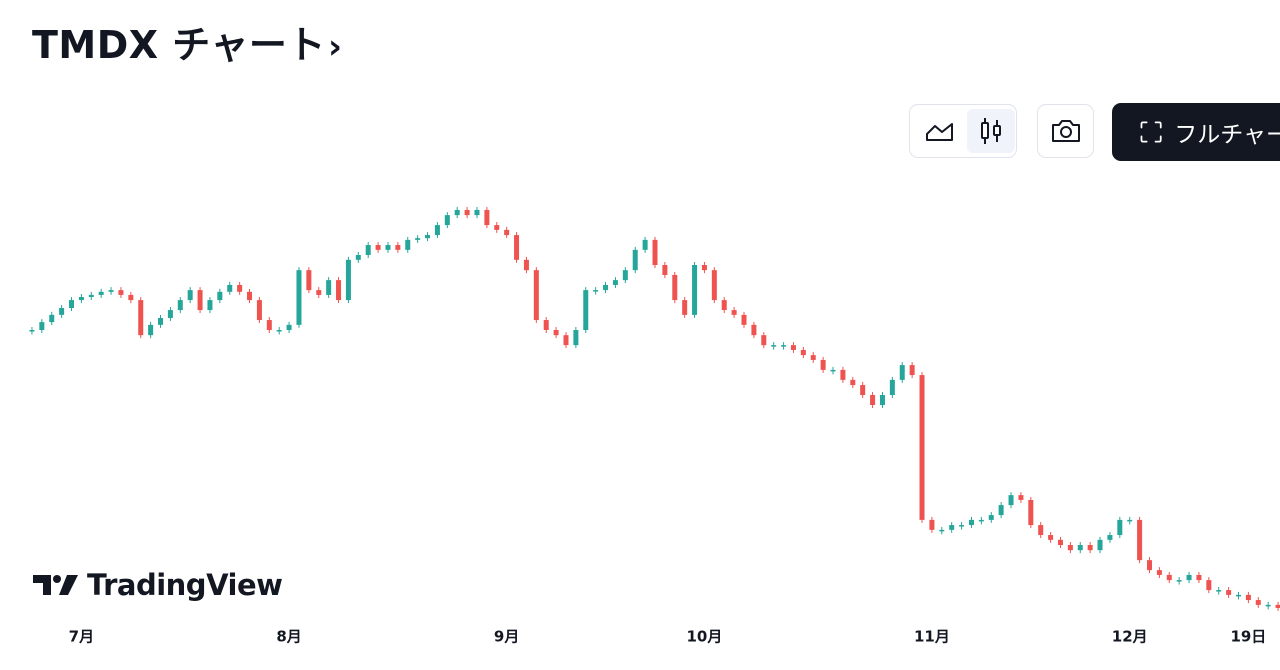  What do you see at coordinates (506, 637) in the screenshot?
I see `x-tick-label: 9月` at bounding box center [506, 637].